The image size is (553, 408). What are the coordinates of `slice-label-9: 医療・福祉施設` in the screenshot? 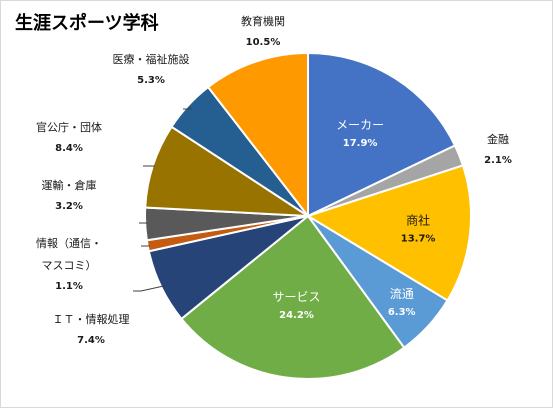 It's located at (151, 59).